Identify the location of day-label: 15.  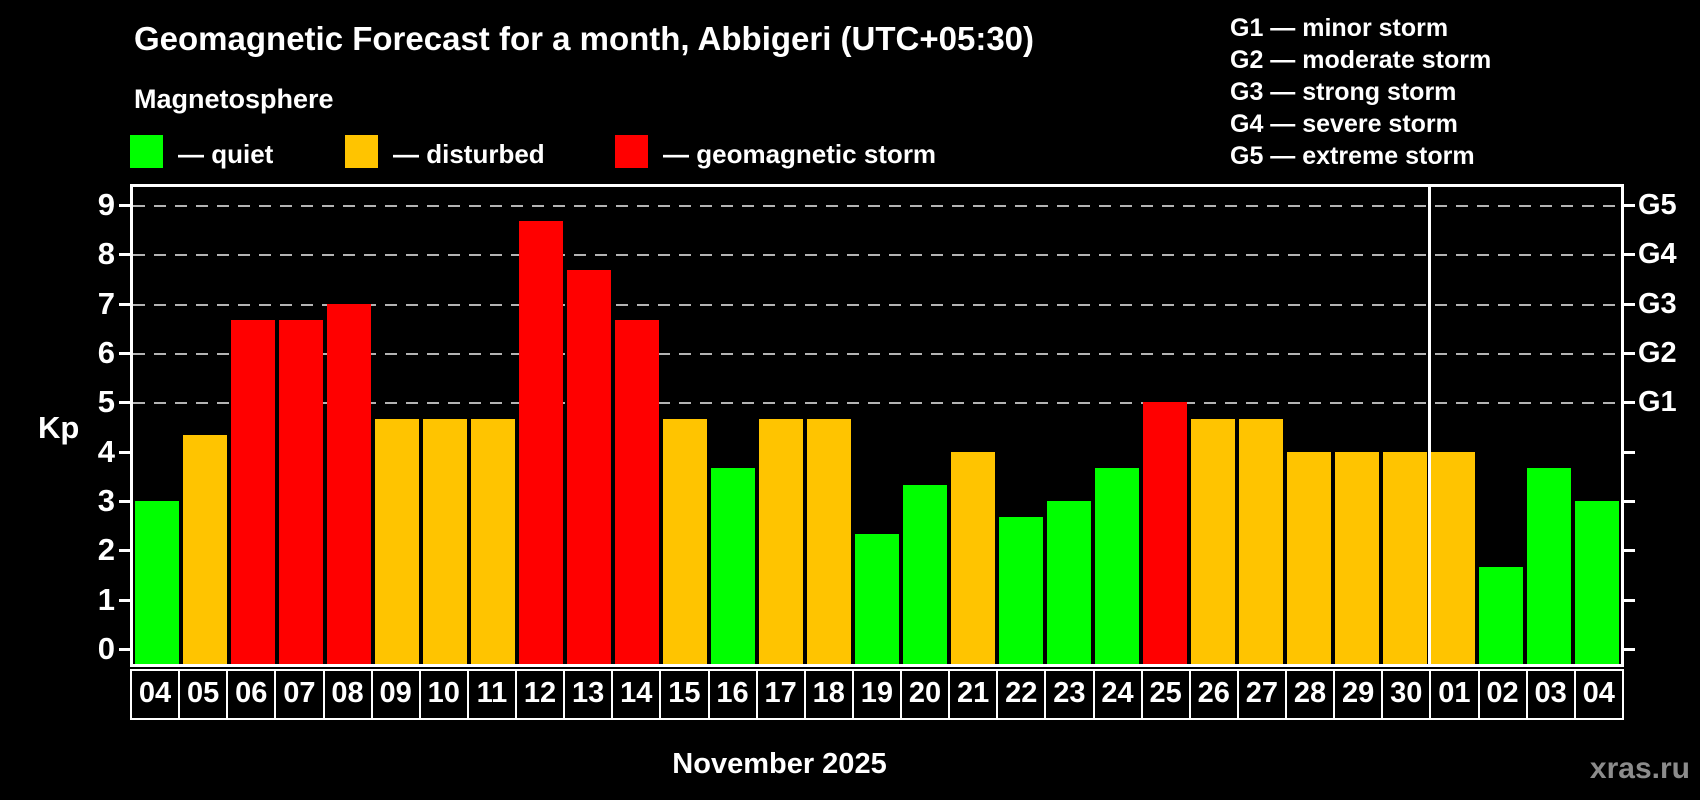
(683, 694).